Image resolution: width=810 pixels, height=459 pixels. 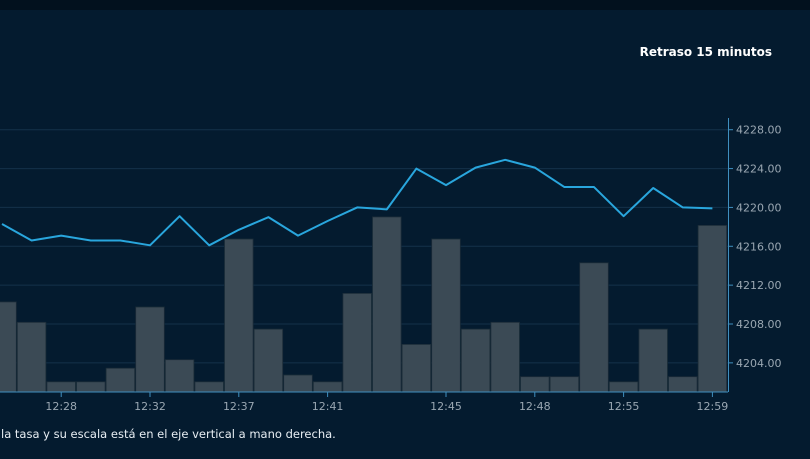 I want to click on x-tick-label: 12:48, so click(x=535, y=406).